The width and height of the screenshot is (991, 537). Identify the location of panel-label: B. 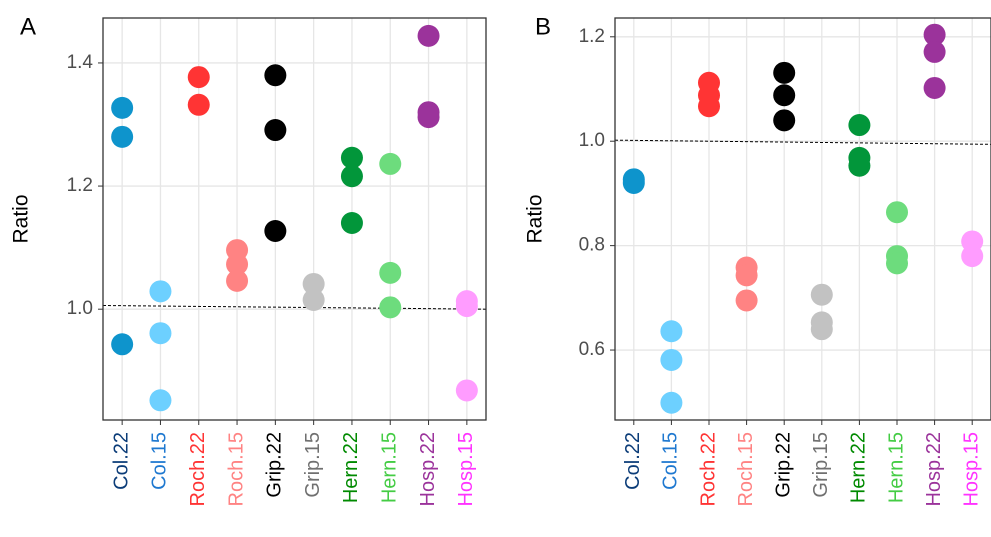
(543, 26).